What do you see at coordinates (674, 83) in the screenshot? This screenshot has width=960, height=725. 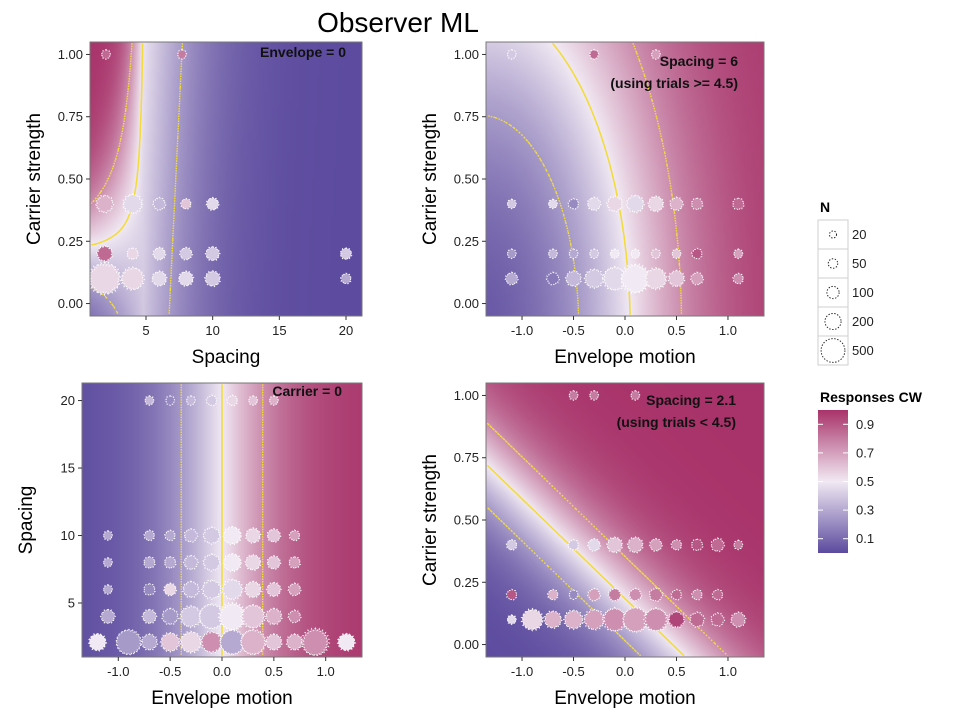 I see `panel-annotation: (using trials >= 4.5)` at bounding box center [674, 83].